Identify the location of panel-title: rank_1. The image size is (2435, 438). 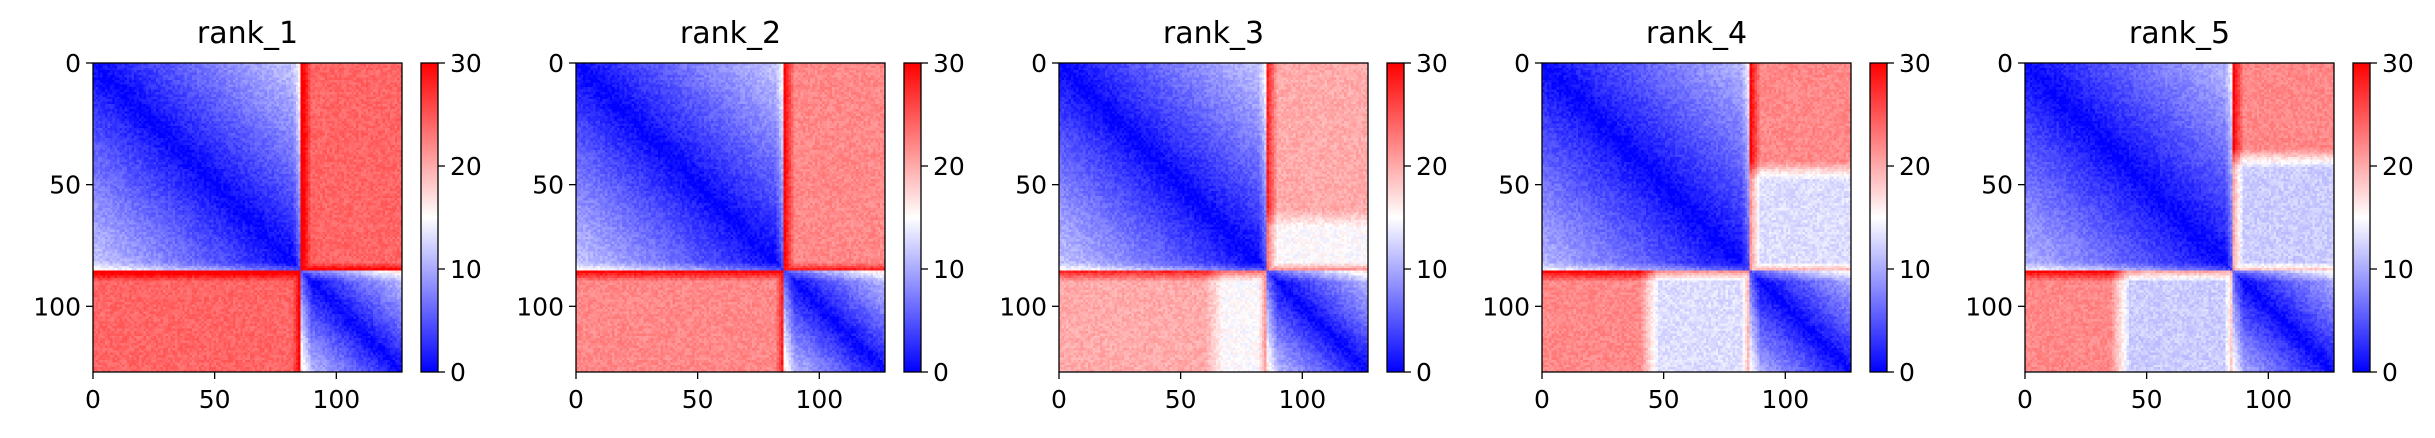
(247, 33).